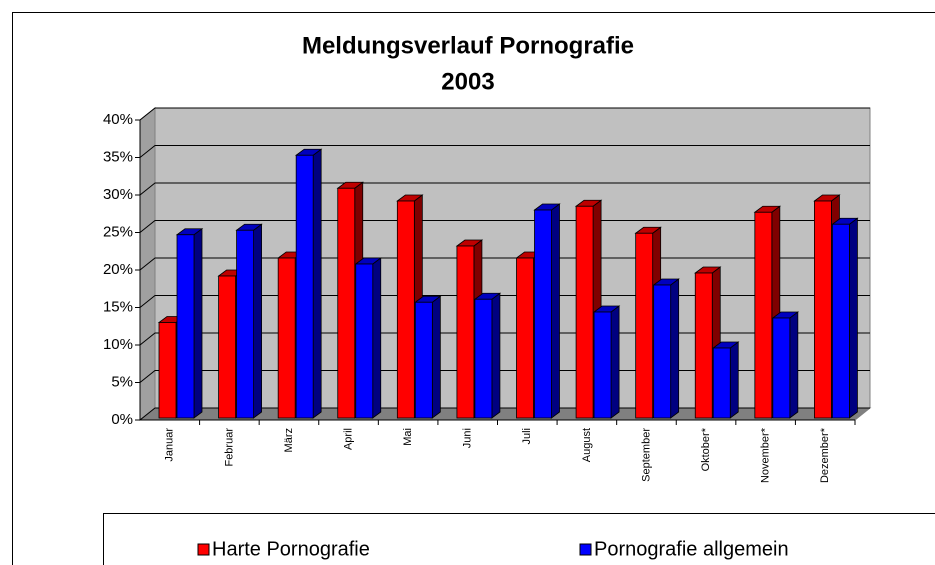 This screenshot has height=565, width=935. What do you see at coordinates (229, 447) in the screenshot?
I see `x-tick-label: Februar` at bounding box center [229, 447].